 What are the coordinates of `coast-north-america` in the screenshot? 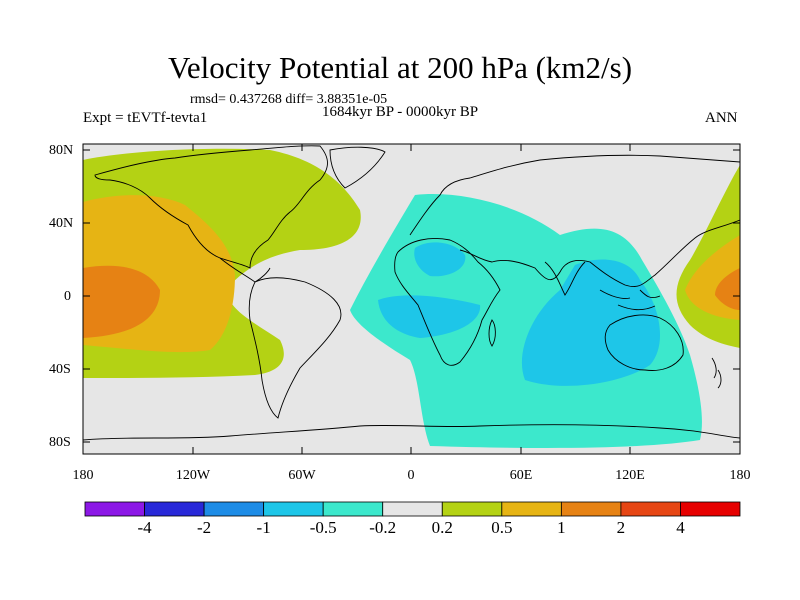 It's located at (211, 207).